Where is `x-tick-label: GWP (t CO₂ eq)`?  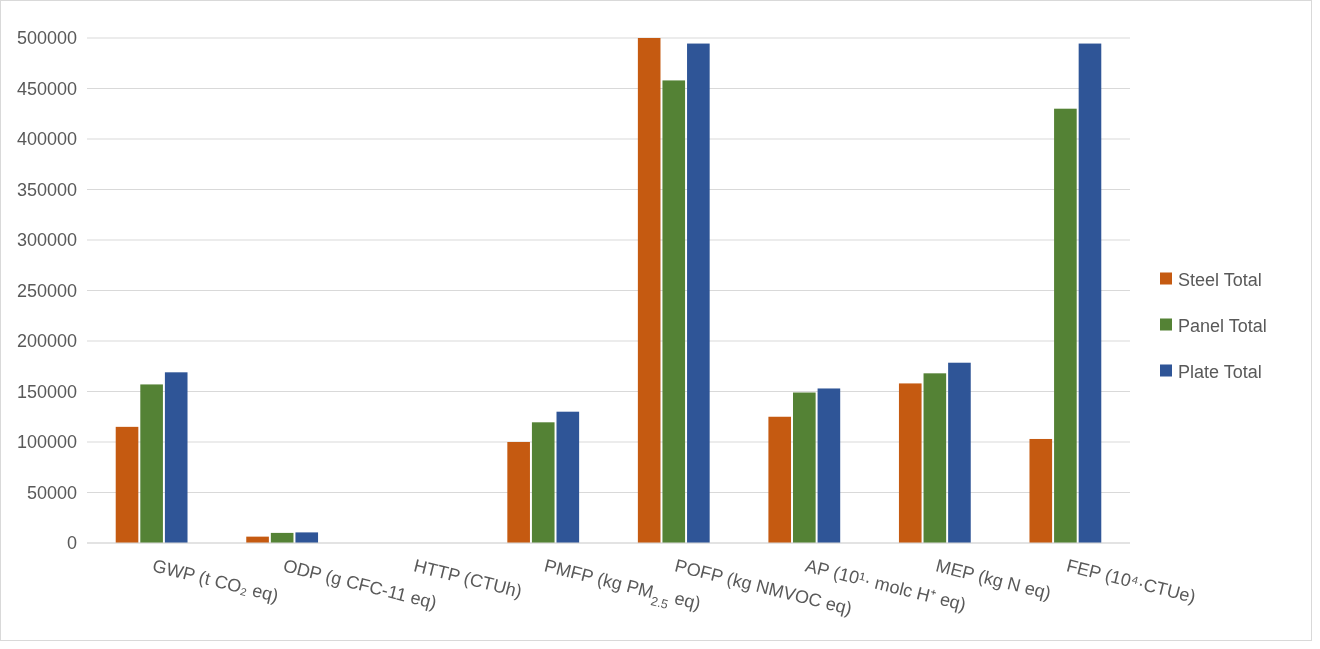 x-tick-label: GWP (t CO₂ eq) is located at coordinates (215, 581).